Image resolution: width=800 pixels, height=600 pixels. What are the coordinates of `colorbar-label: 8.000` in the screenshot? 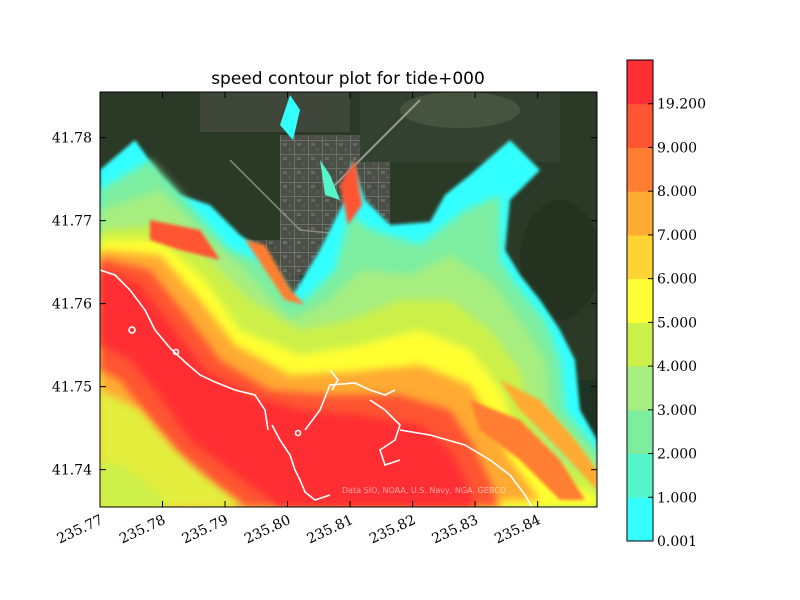 It's located at (677, 192).